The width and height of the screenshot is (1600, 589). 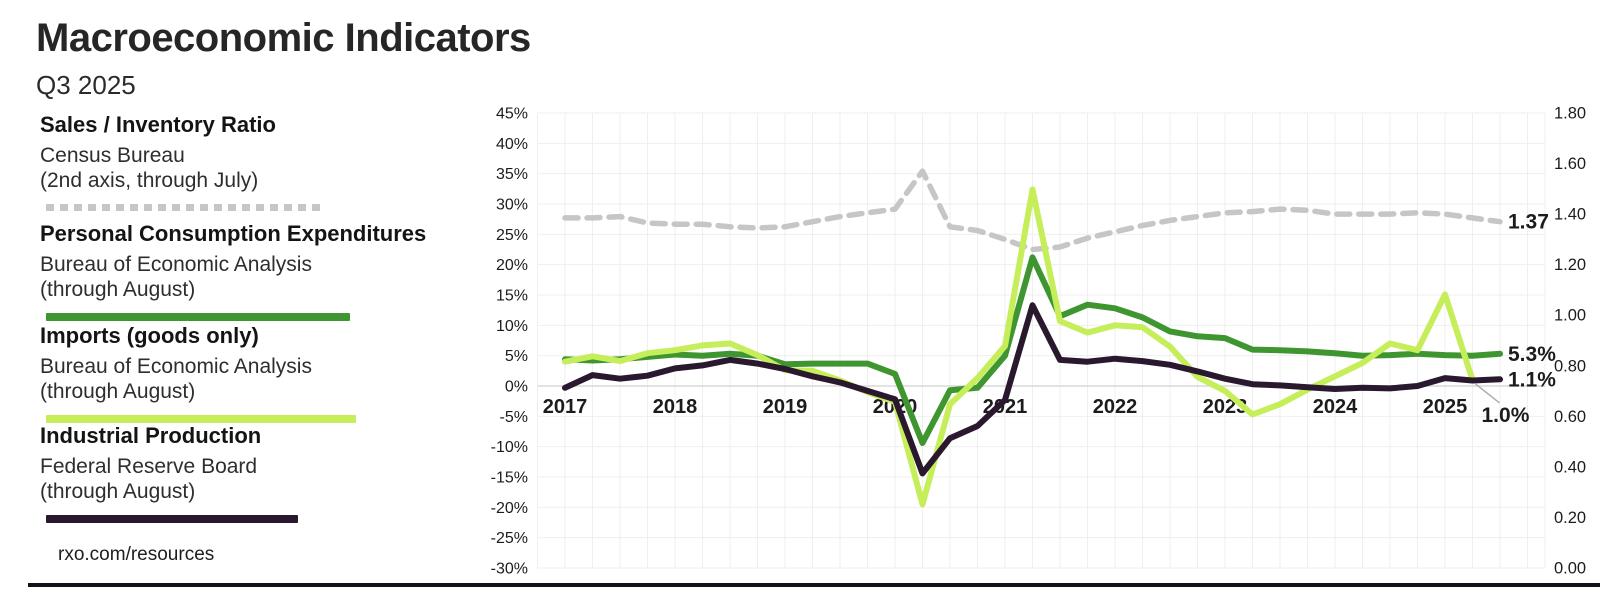 I want to click on svg-text: 2025, so click(x=1445, y=407).